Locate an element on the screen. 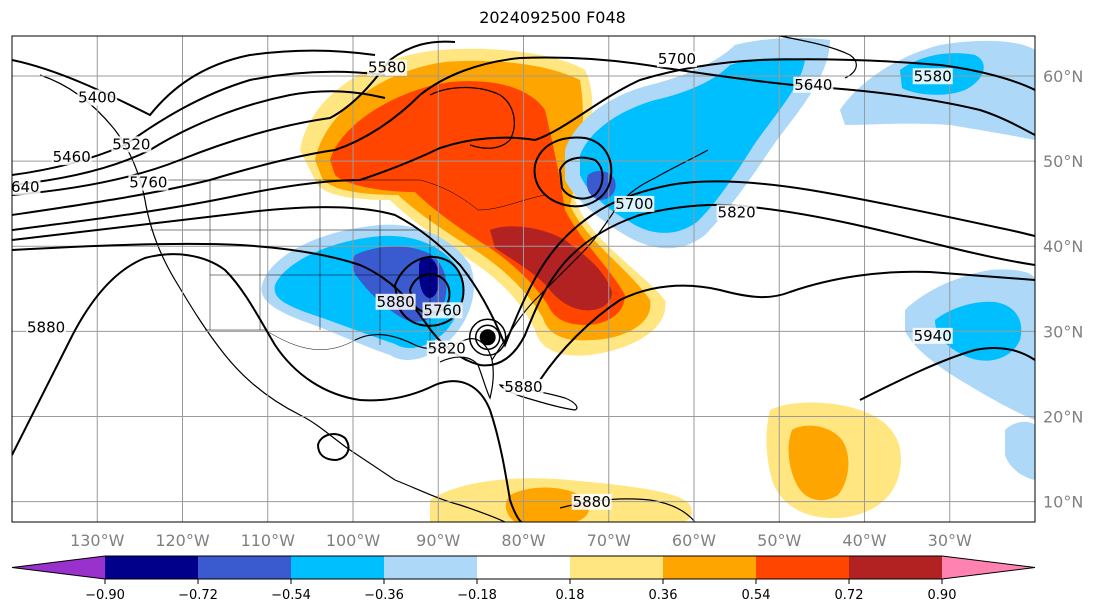  lat-tick-label: 60°N is located at coordinates (1063, 76).